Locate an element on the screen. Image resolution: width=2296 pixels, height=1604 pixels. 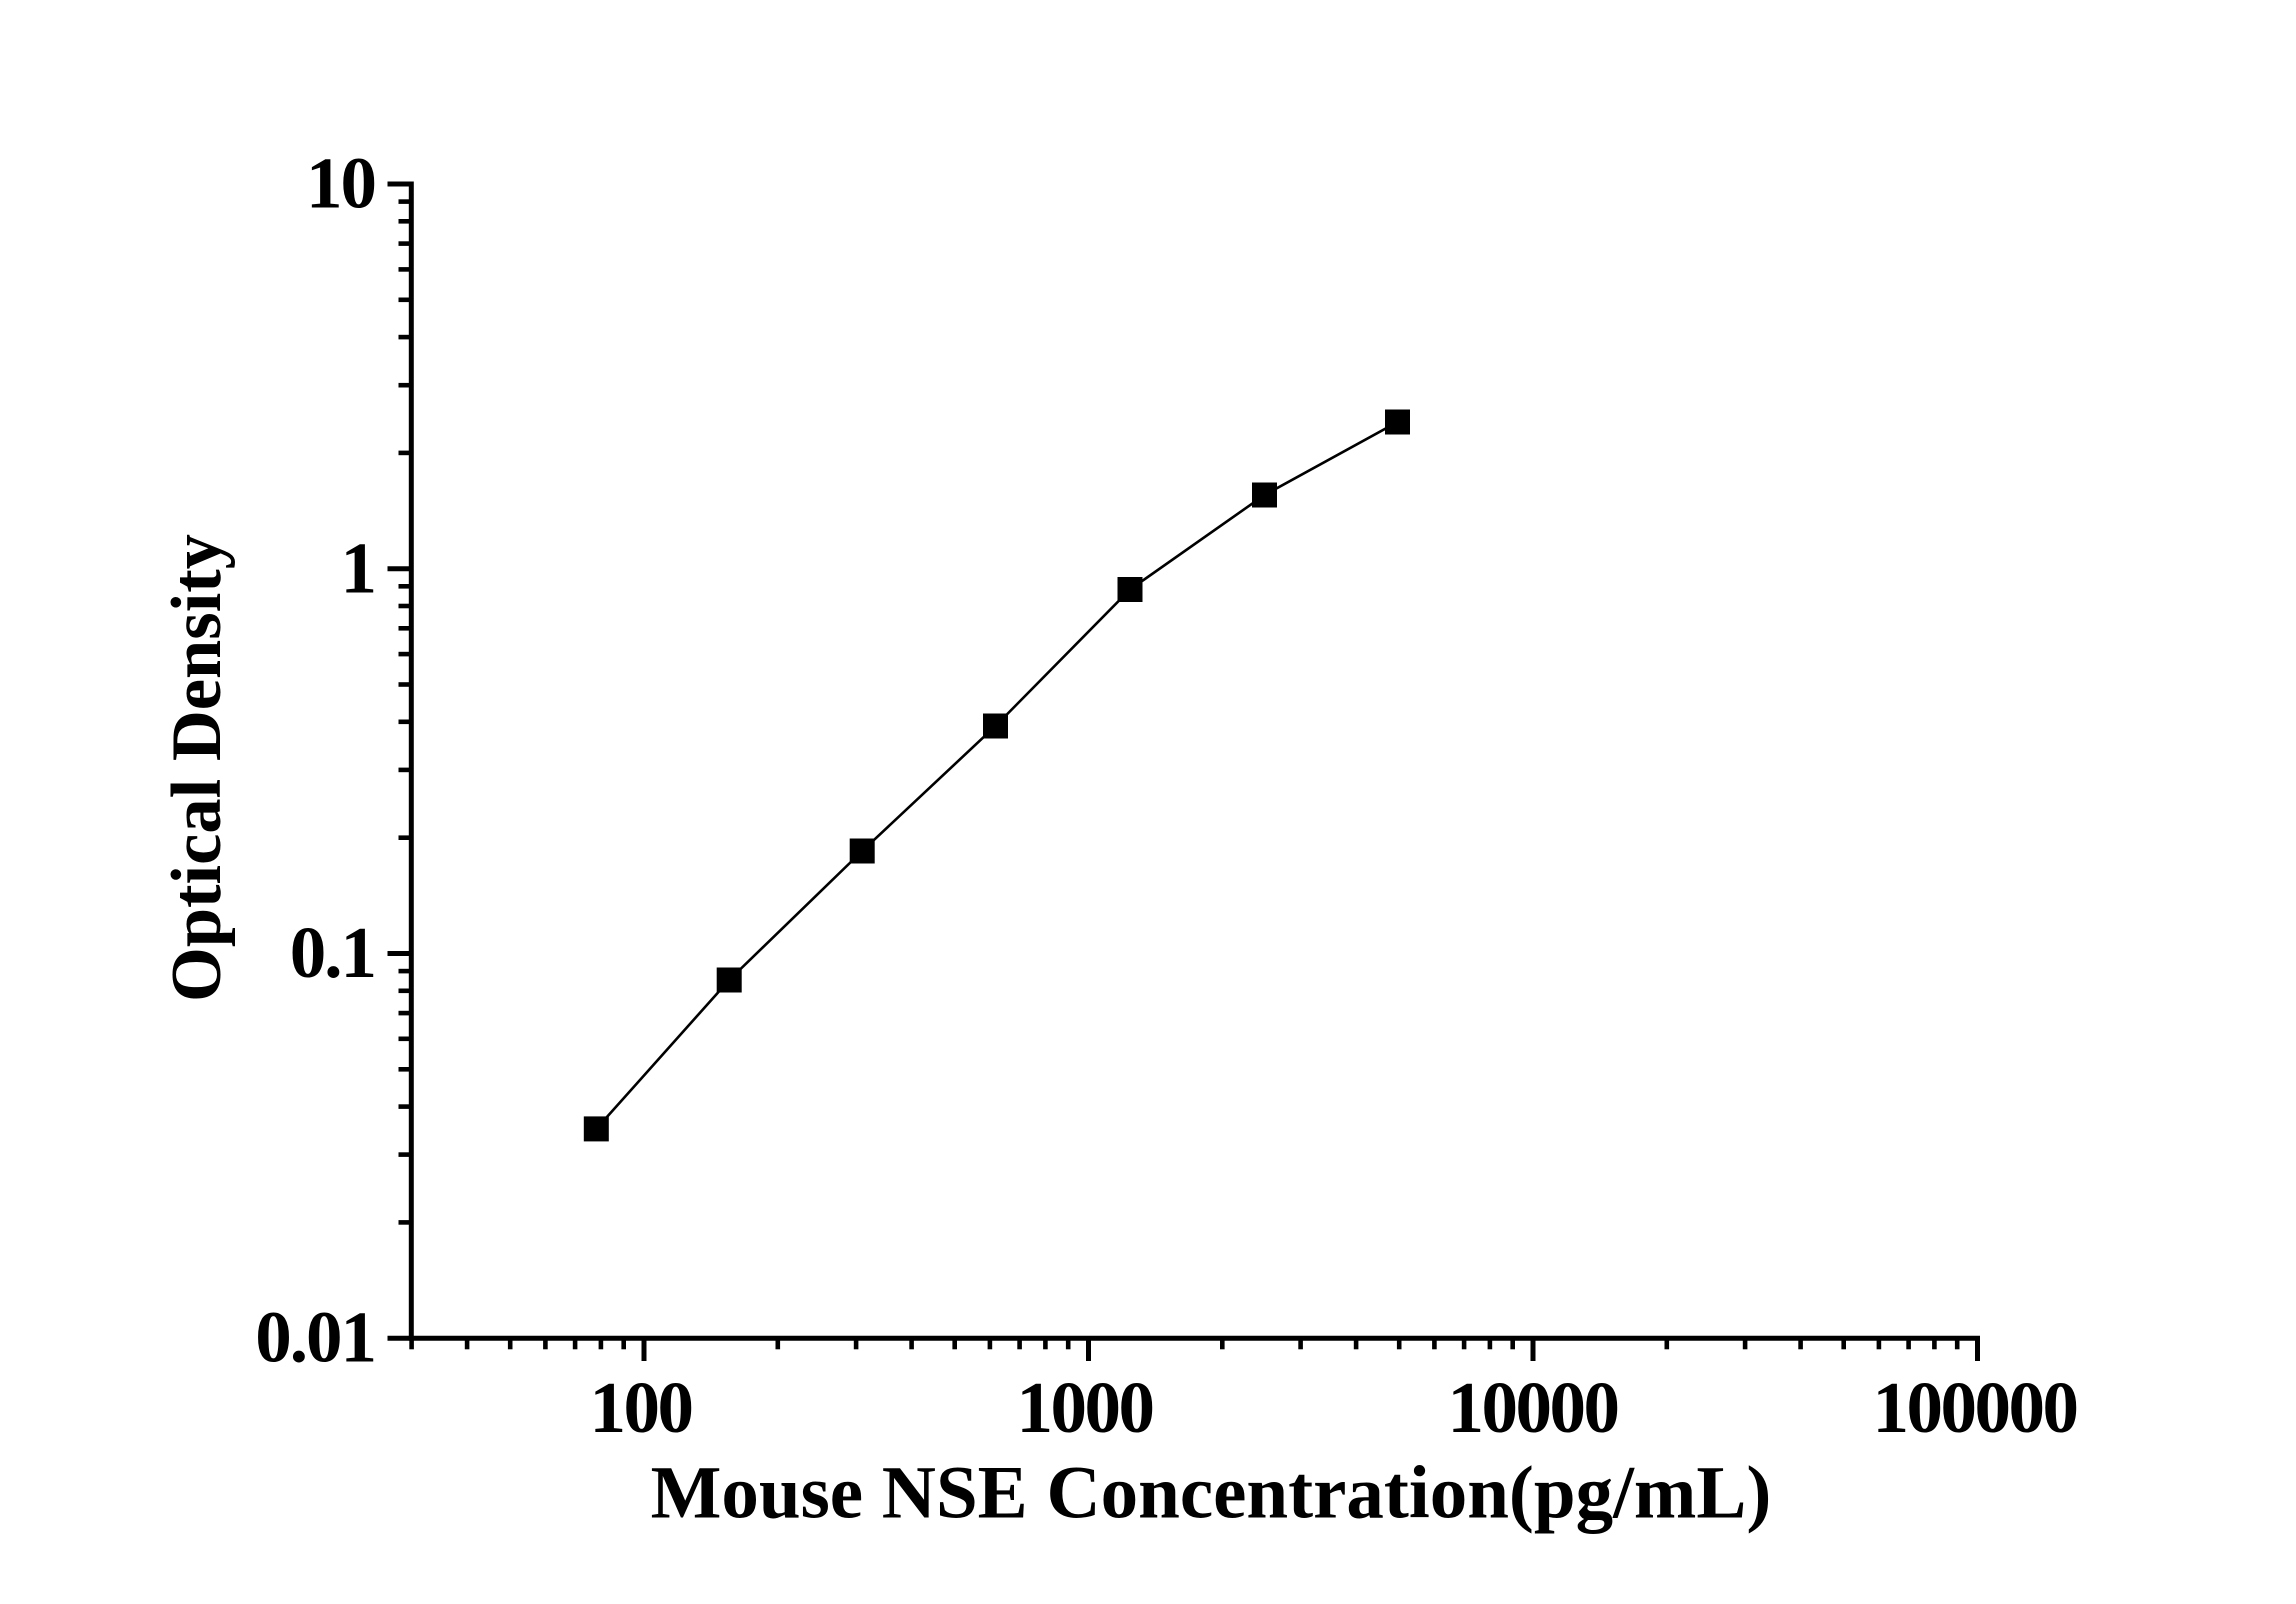
svg-text: 0.01 is located at coordinates (315, 1337).